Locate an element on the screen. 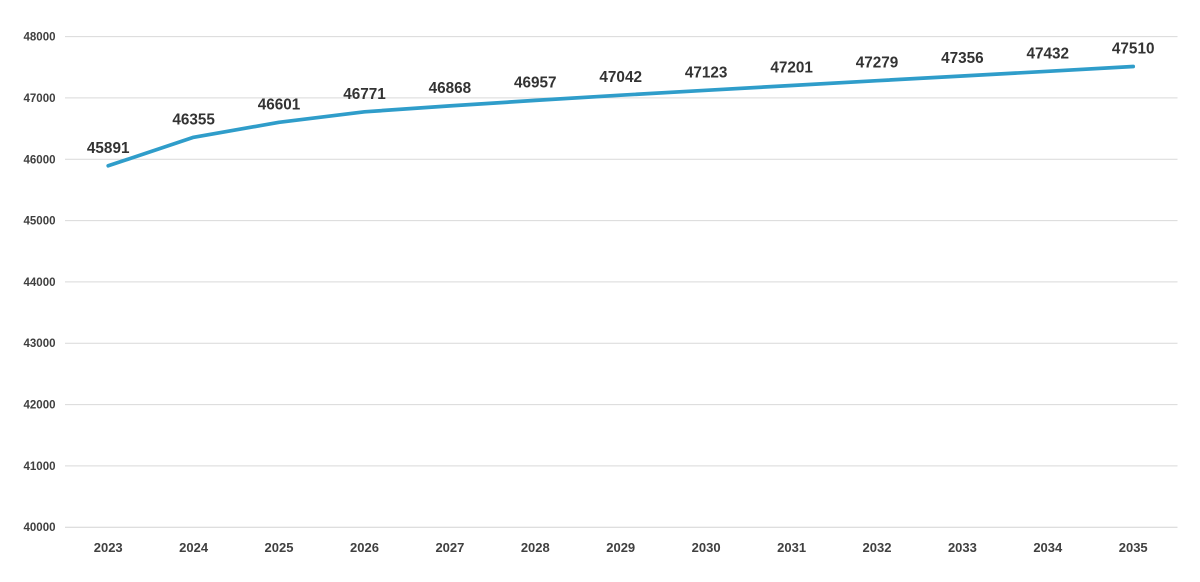  svg-text: 48000 is located at coordinates (40, 38).